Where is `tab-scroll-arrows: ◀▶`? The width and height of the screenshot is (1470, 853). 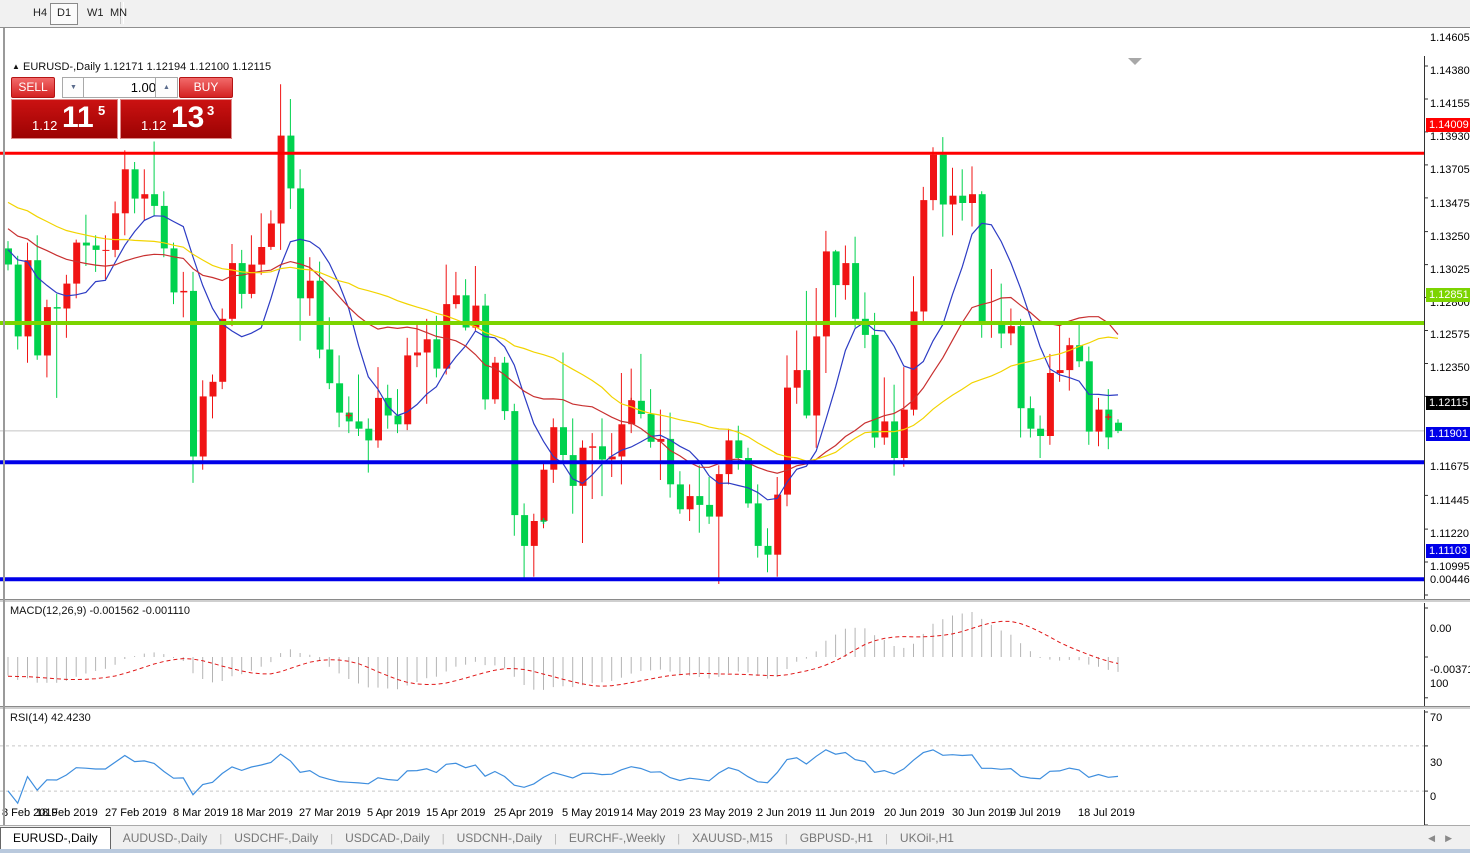
tab-scroll-arrows: ◀▶ is located at coordinates (1445, 838).